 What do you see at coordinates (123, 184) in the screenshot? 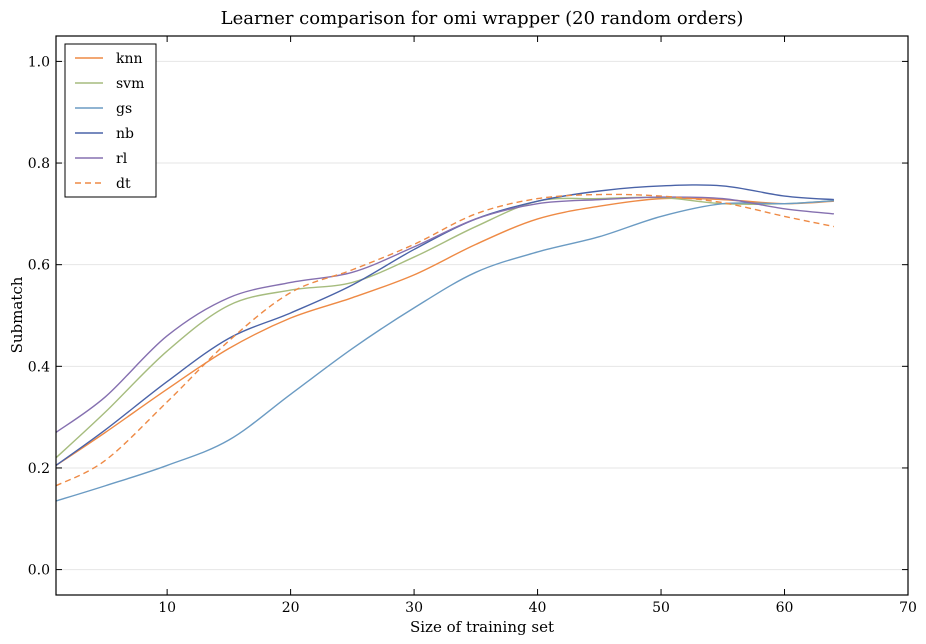
I see `legend-label-dt: dt` at bounding box center [123, 184].